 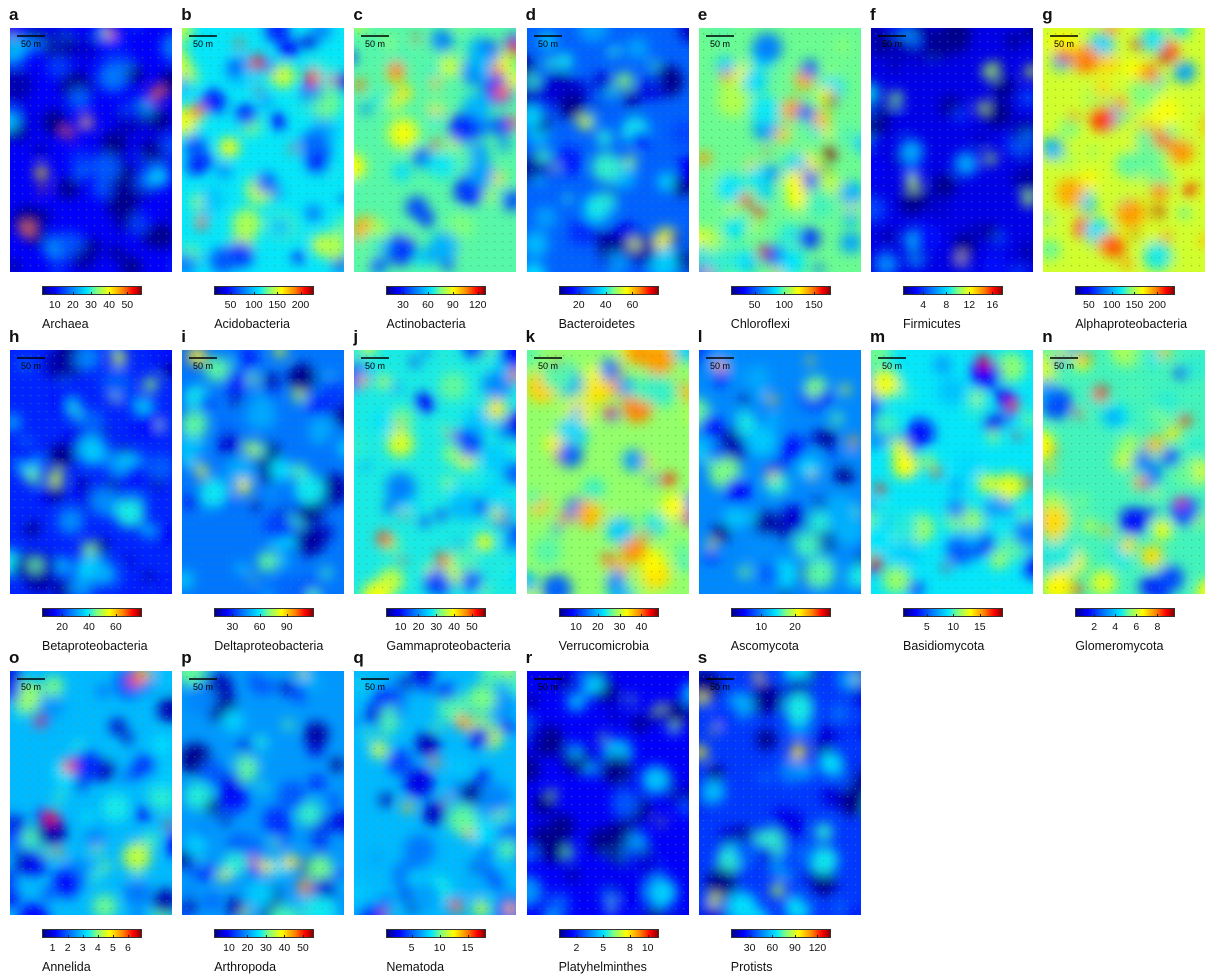 What do you see at coordinates (1136, 627) in the screenshot?
I see `colorbar-tick-label: 6` at bounding box center [1136, 627].